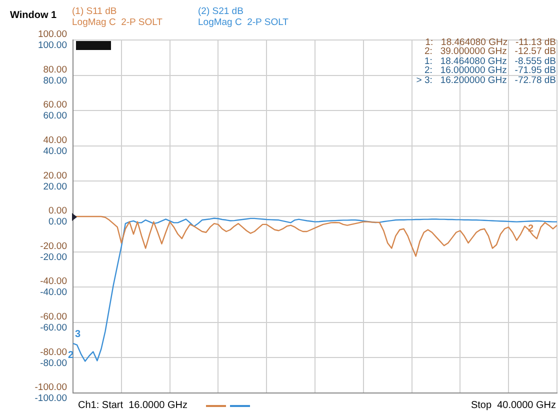  I want to click on annotation: 1: 18.464080 GHz -11.13 dB, so click(490, 42).